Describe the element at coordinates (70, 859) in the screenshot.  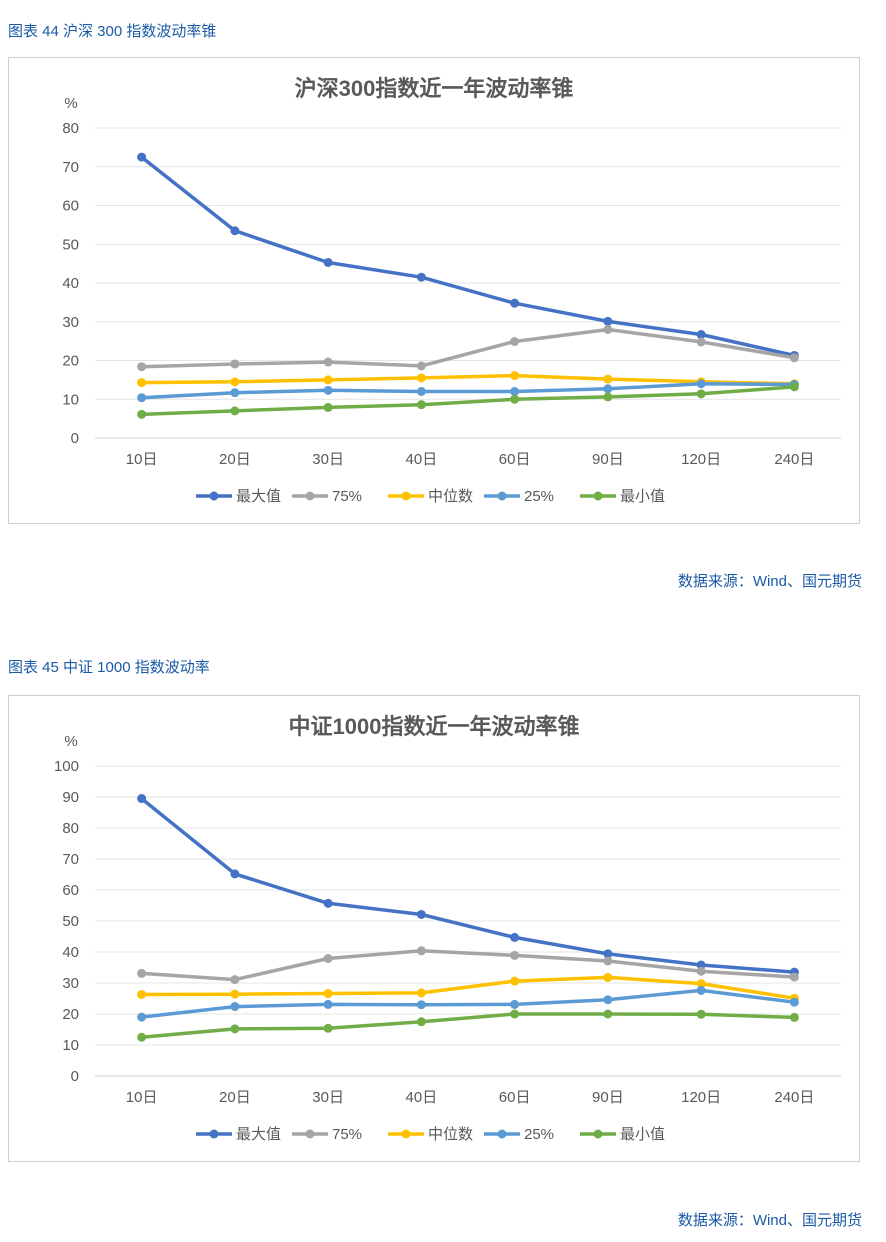
I see `y-tick-label: 70` at that location.